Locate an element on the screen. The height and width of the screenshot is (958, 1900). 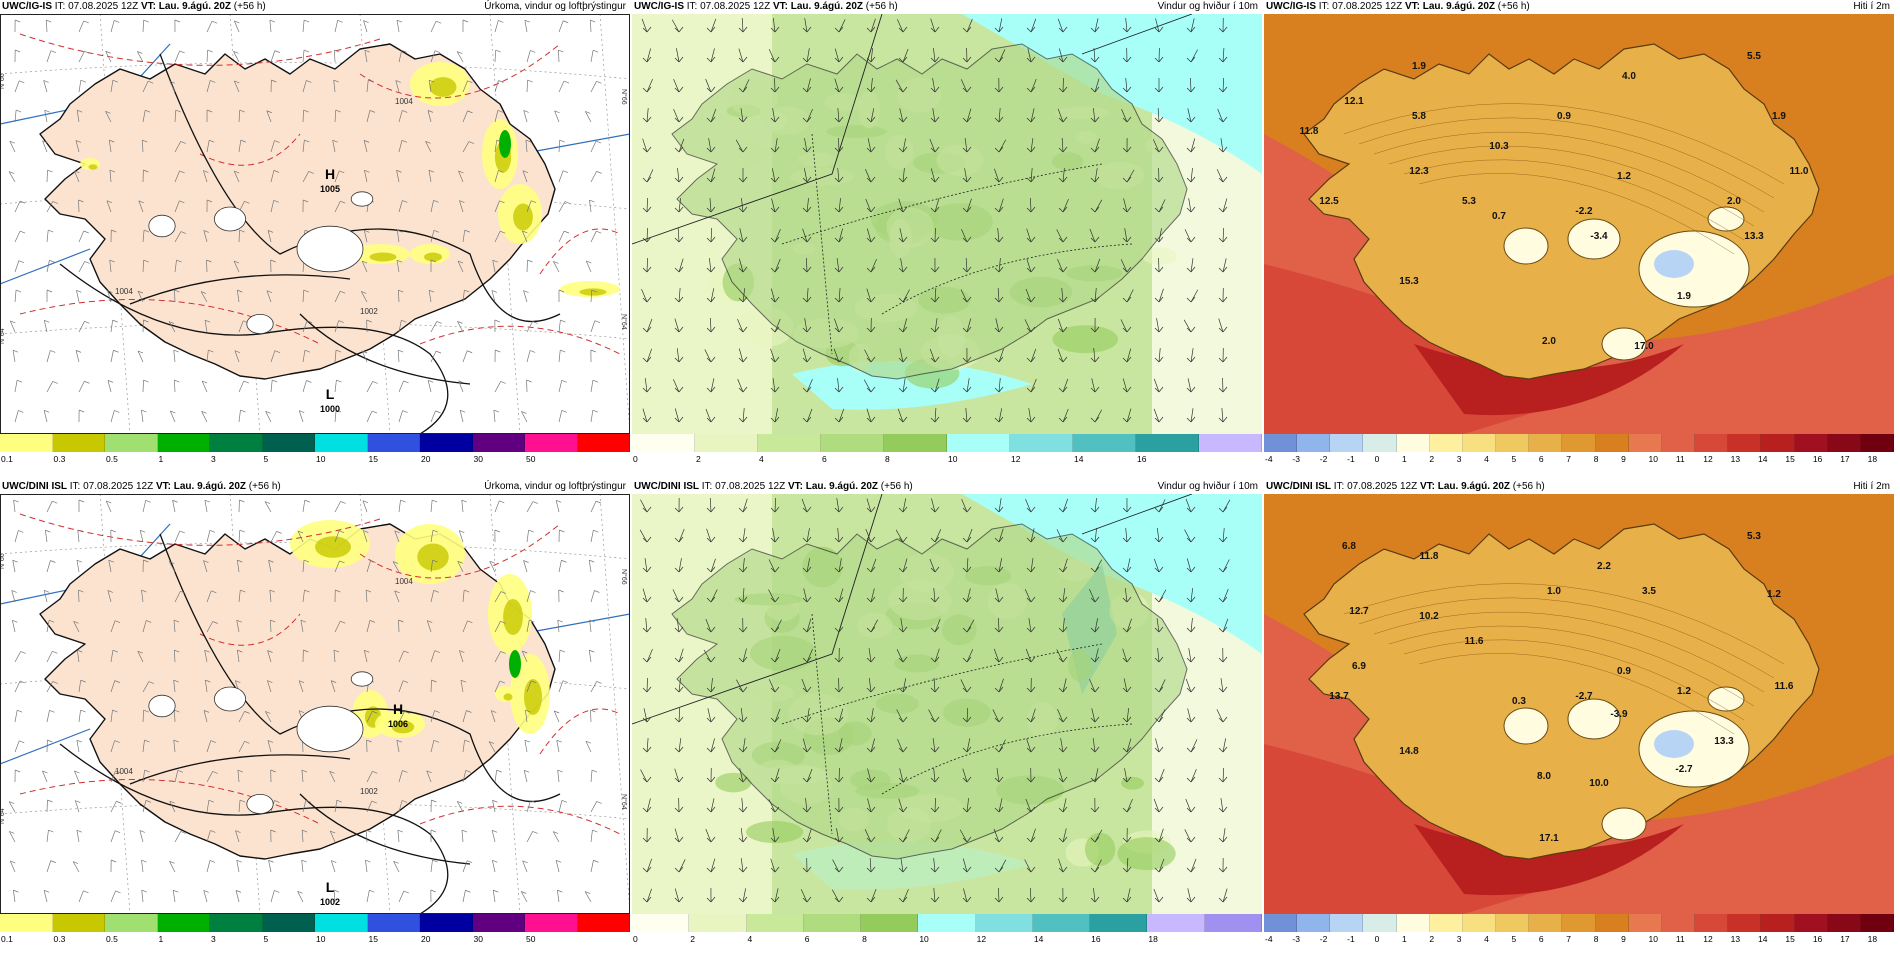
temperature-value-label: 0.3 is located at coordinates (1519, 701).